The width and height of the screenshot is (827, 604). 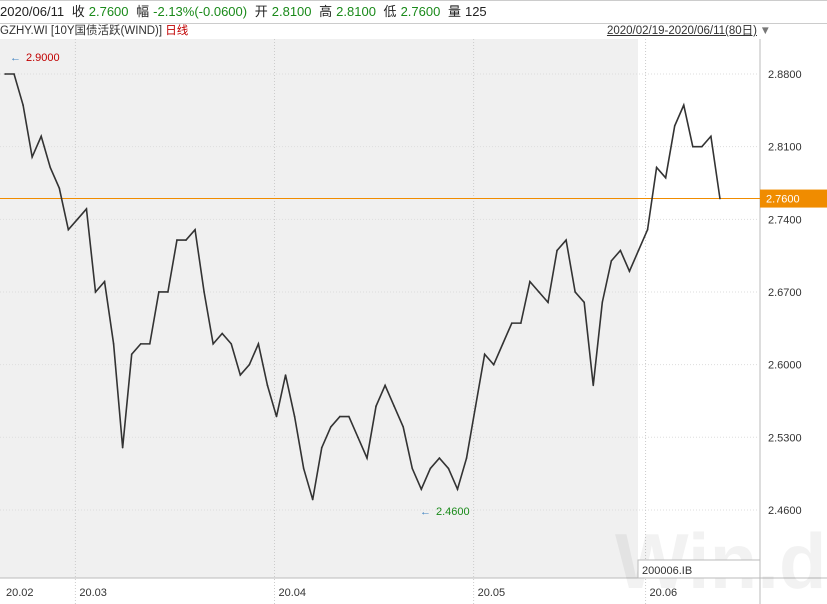 I want to click on y-tick-label: 2.7400, so click(x=785, y=220).